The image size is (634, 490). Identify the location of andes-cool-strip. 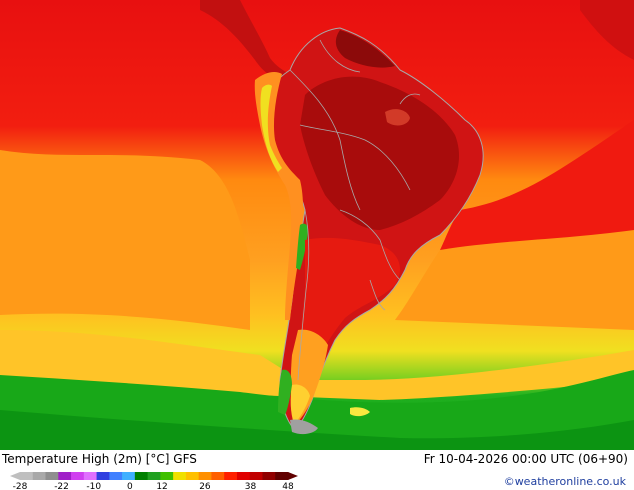
(271, 128).